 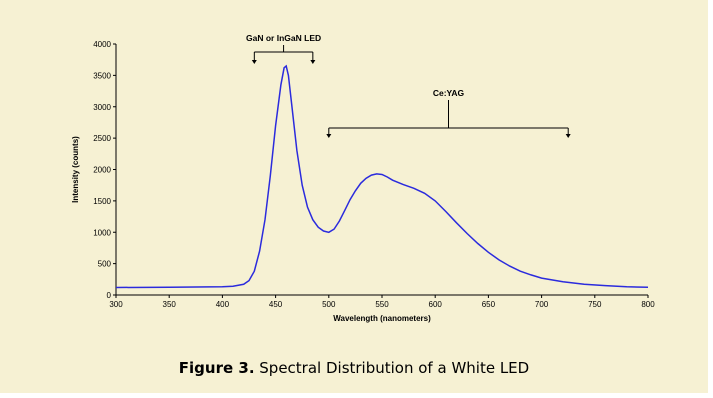 What do you see at coordinates (648, 304) in the screenshot?
I see `x-tick-label: 800` at bounding box center [648, 304].